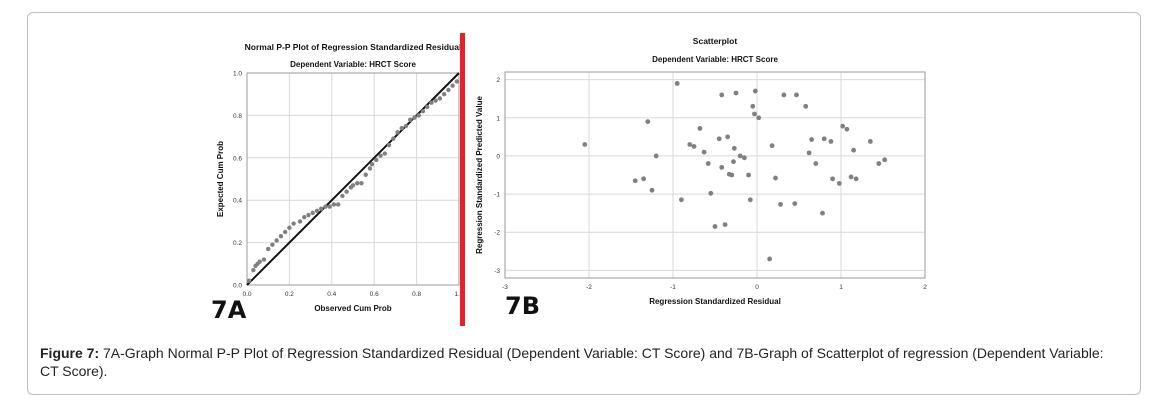 This screenshot has height=408, width=1155. Describe the element at coordinates (589, 287) in the screenshot. I see `x-tick-label: -2` at that location.